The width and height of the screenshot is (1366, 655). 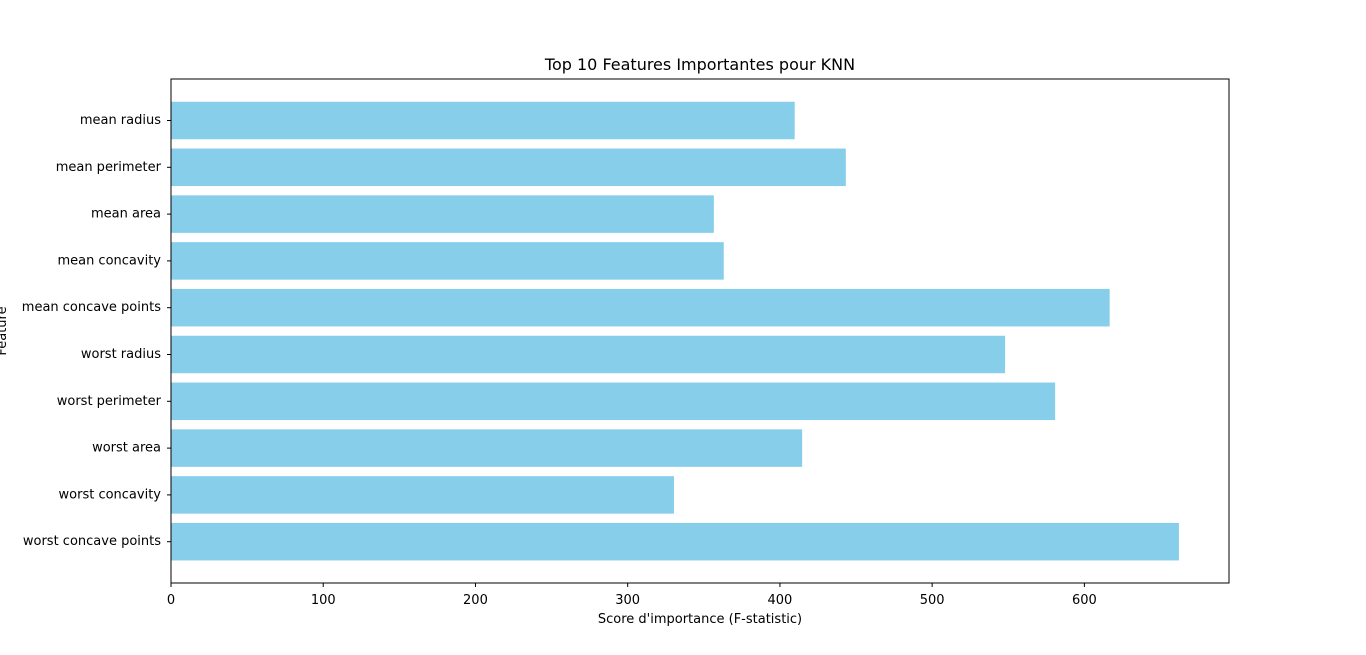 What do you see at coordinates (640, 307) in the screenshot?
I see `bar-mean-concave-points` at bounding box center [640, 307].